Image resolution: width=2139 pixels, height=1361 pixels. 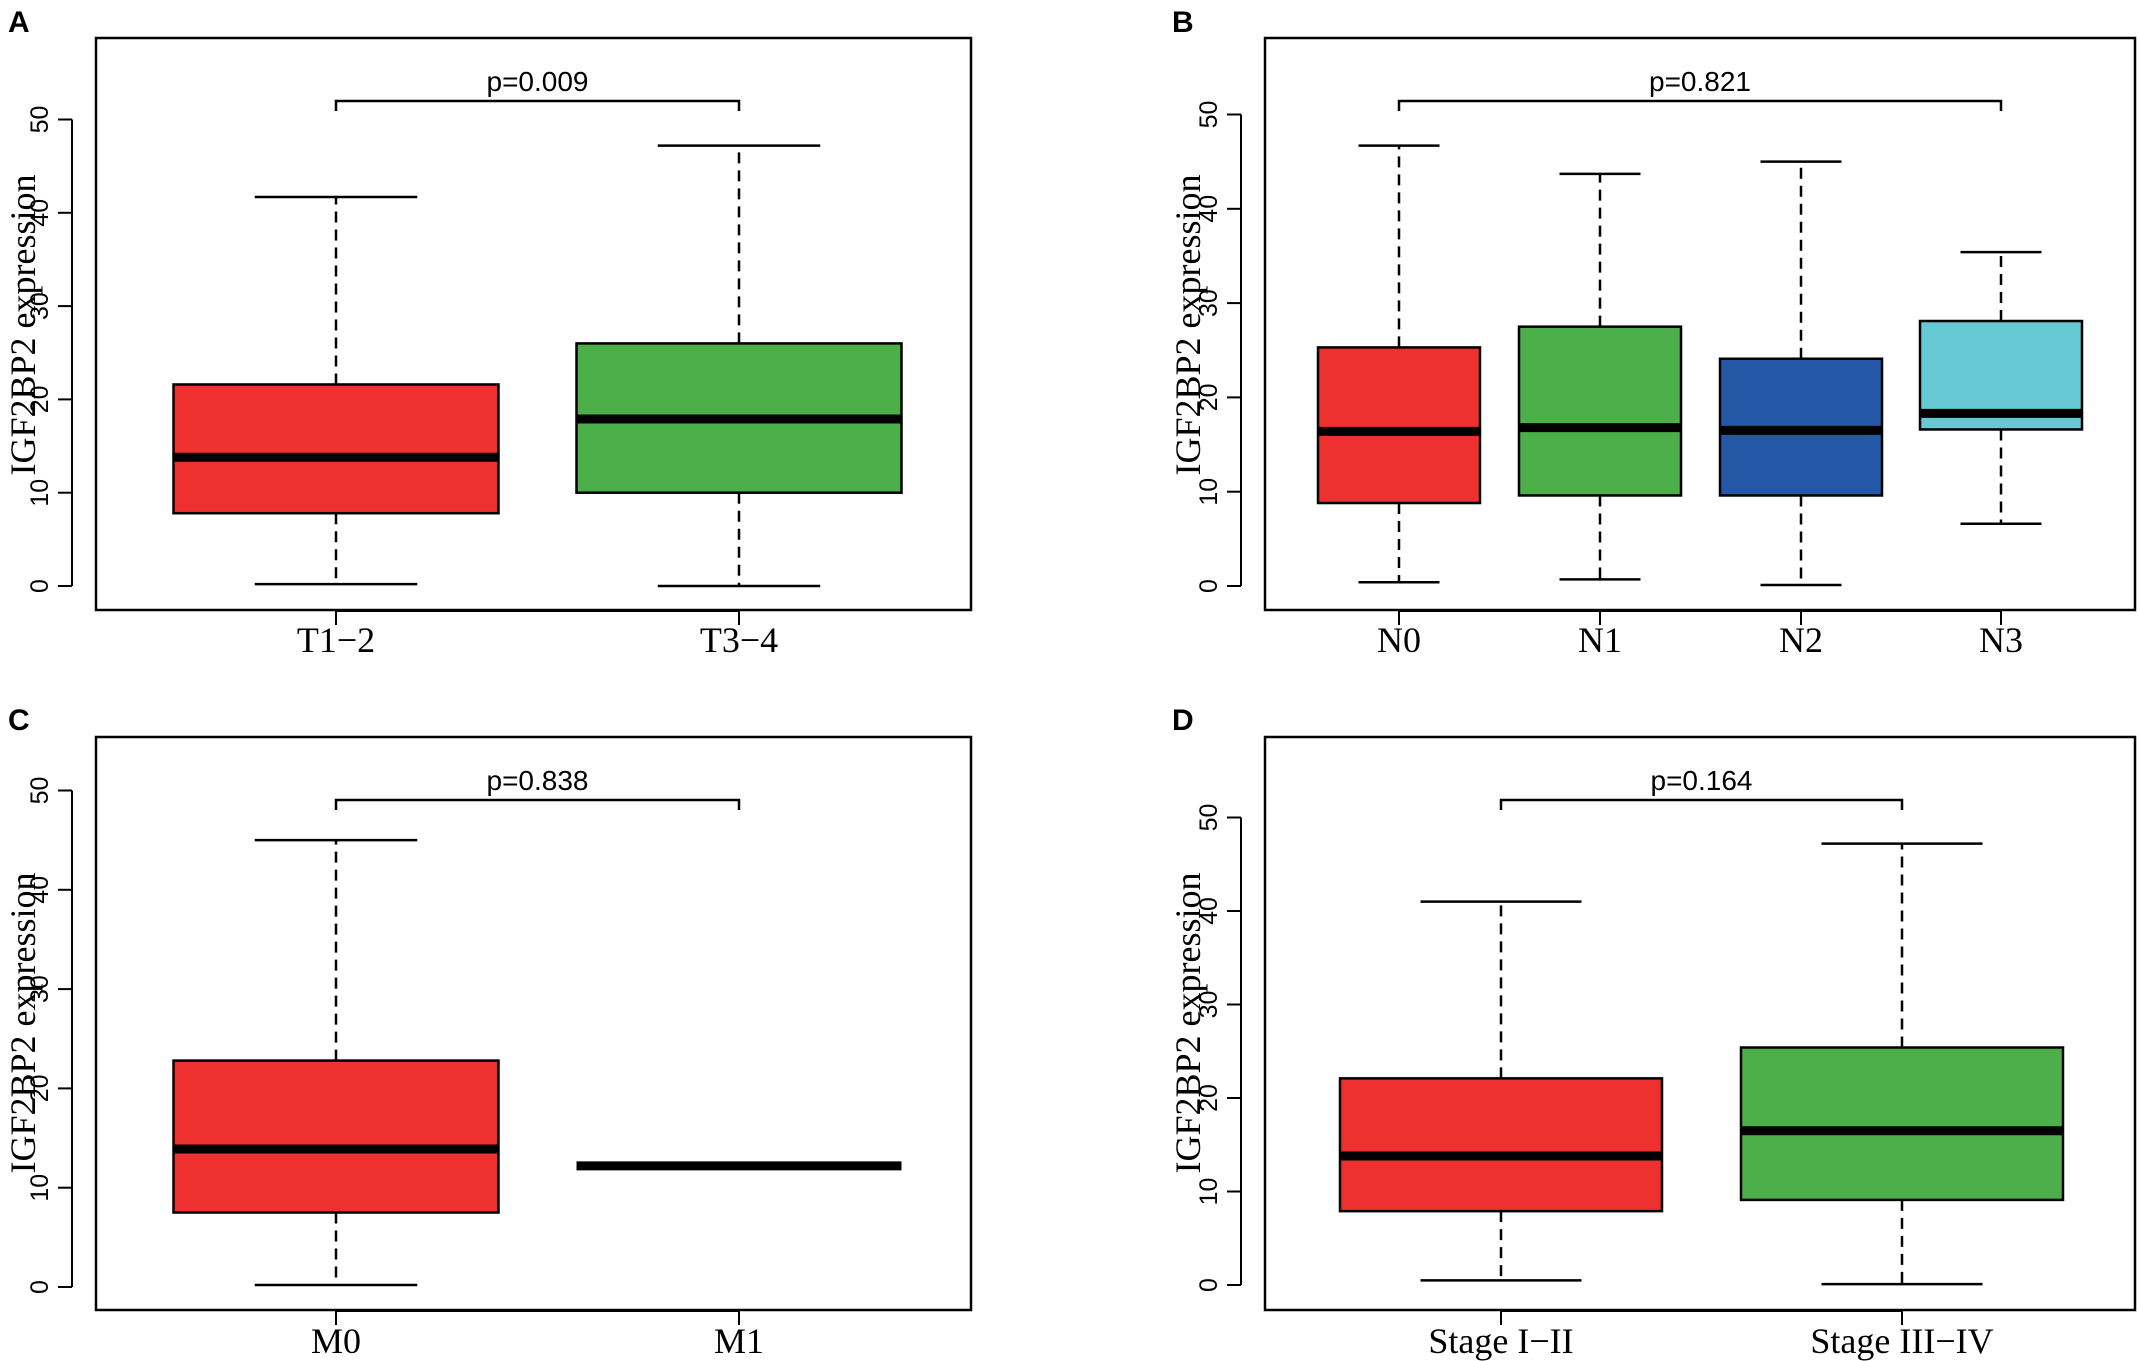 I want to click on box-n0, so click(x=1399, y=364).